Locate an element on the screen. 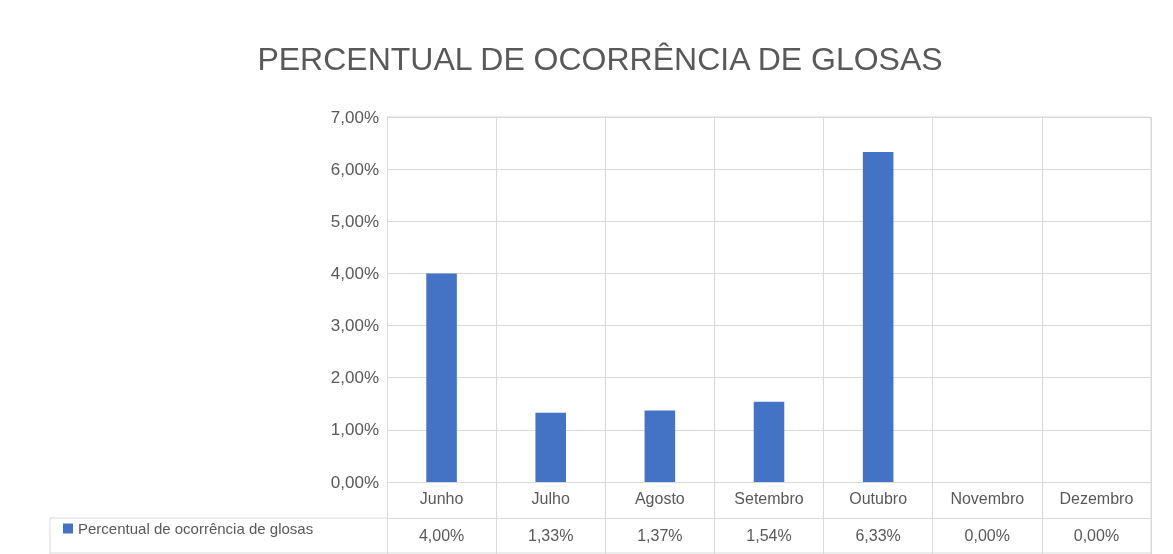 The width and height of the screenshot is (1173, 554). data-label: 1,33% is located at coordinates (551, 535).